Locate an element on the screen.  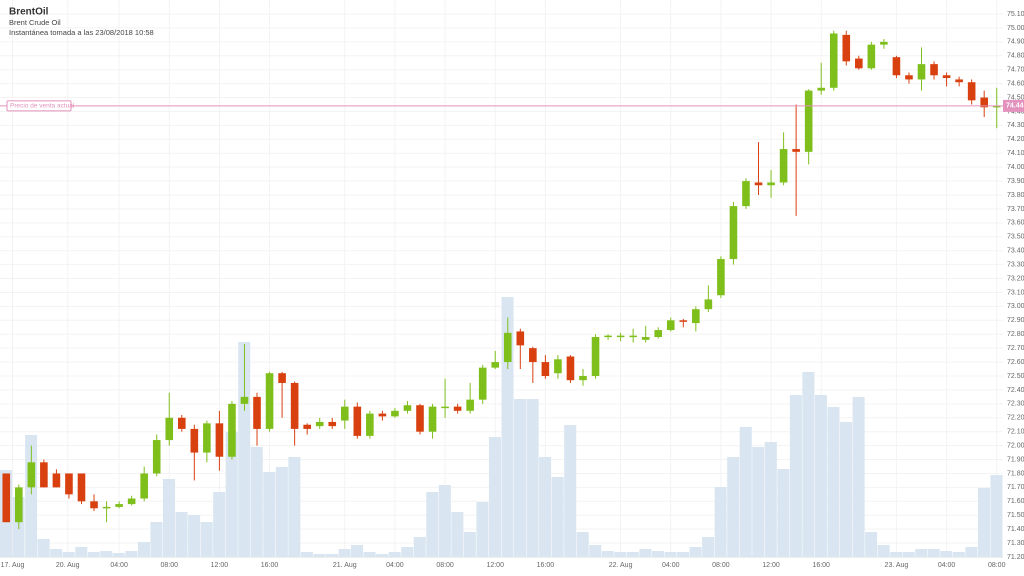
y-tick-label: 73.30 is located at coordinates (1015, 264).